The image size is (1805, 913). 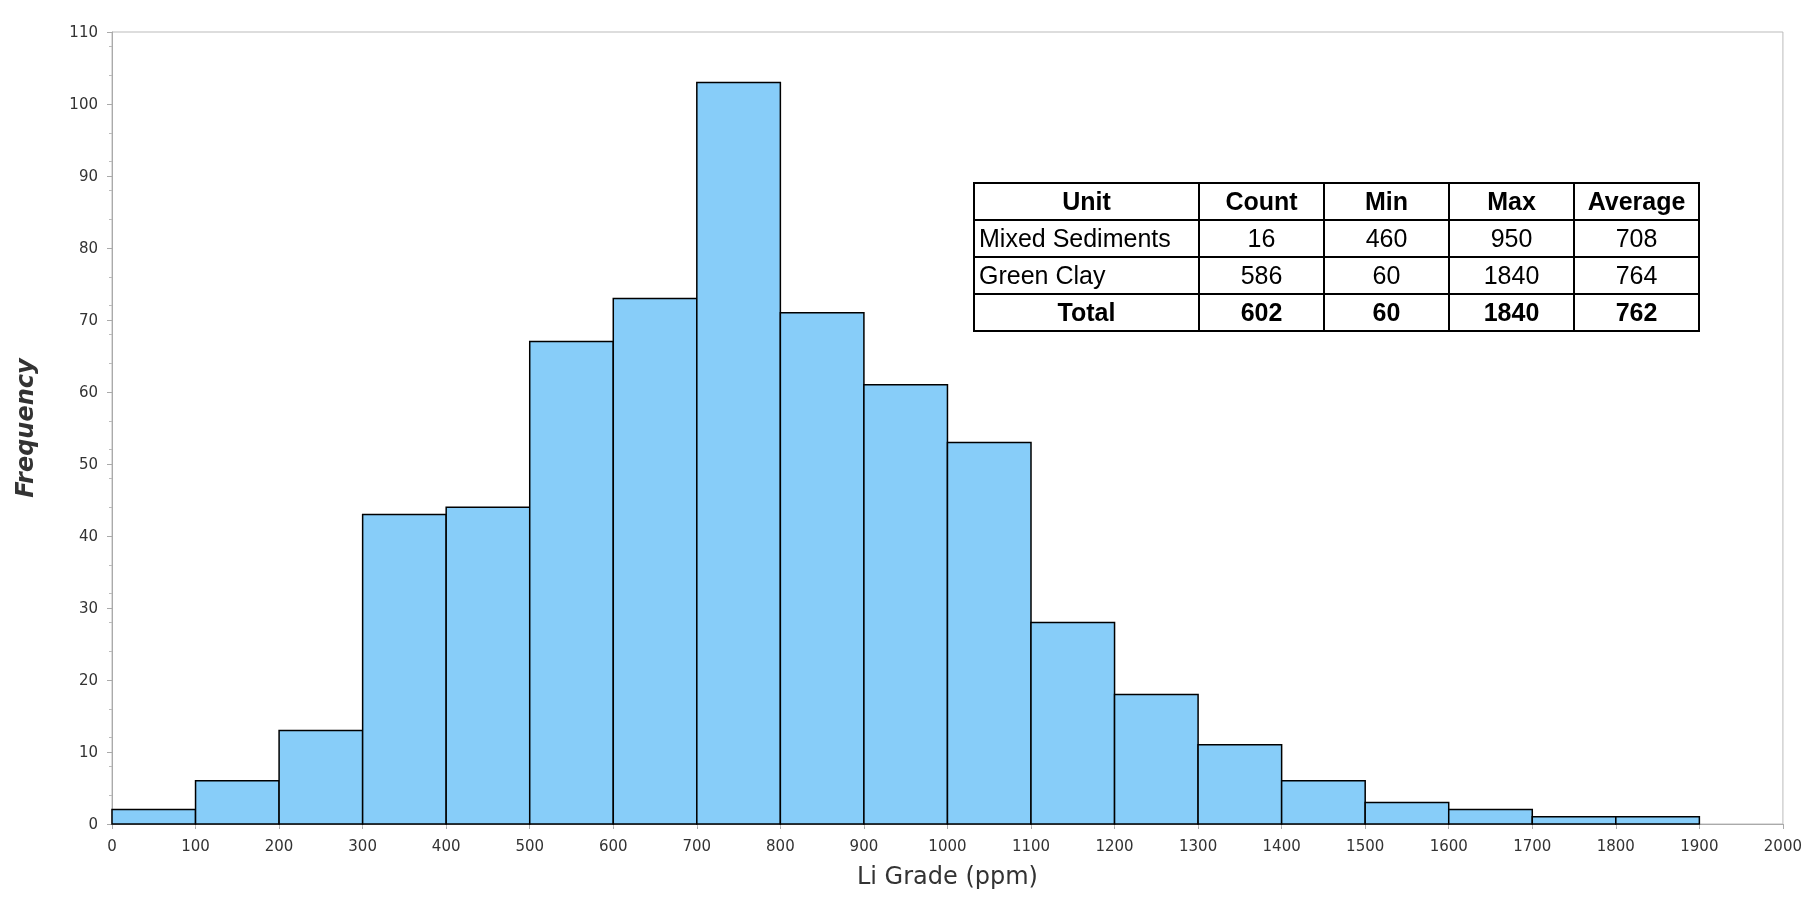 What do you see at coordinates (780, 845) in the screenshot?
I see `x-tick-label: 800` at bounding box center [780, 845].